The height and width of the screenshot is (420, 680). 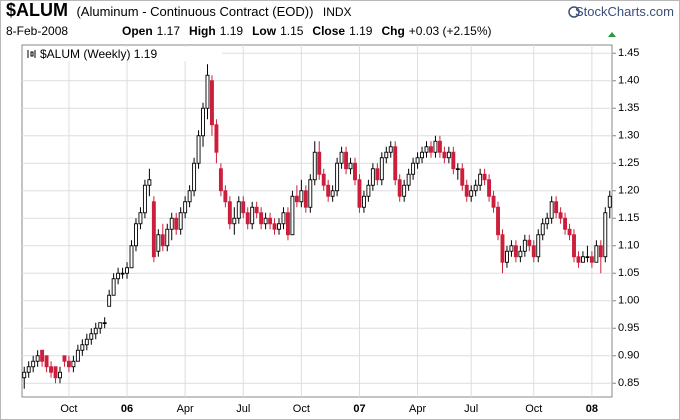 I want to click on y-tick-label: 1.10, so click(x=628, y=246).